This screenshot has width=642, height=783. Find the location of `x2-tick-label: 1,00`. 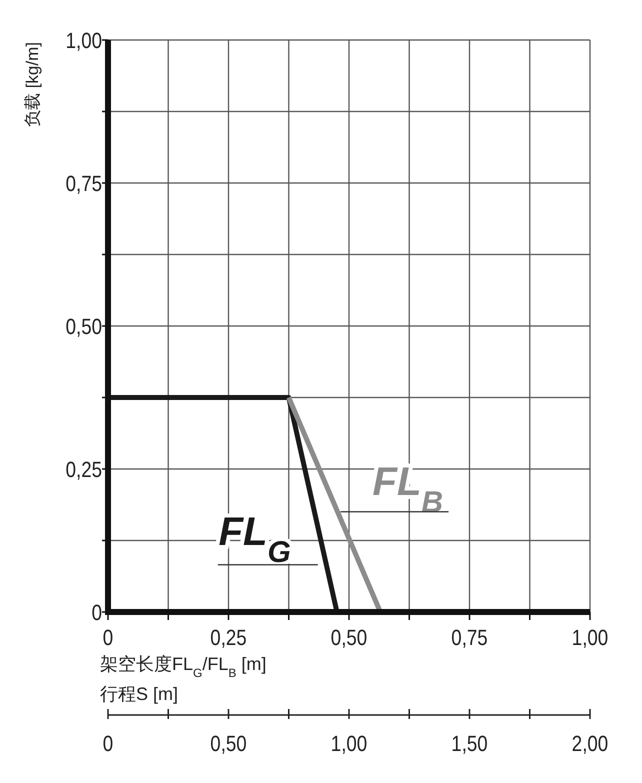

x2-tick-label: 1,00 is located at coordinates (349, 744).